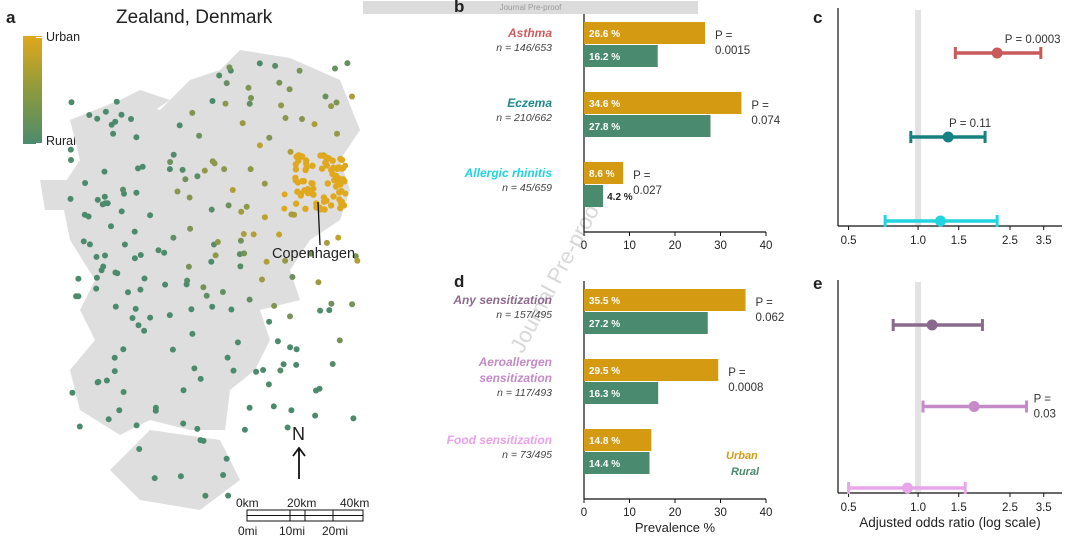  Describe the element at coordinates (604, 127) in the screenshot. I see `bar-value-label: 27.8 %` at that location.